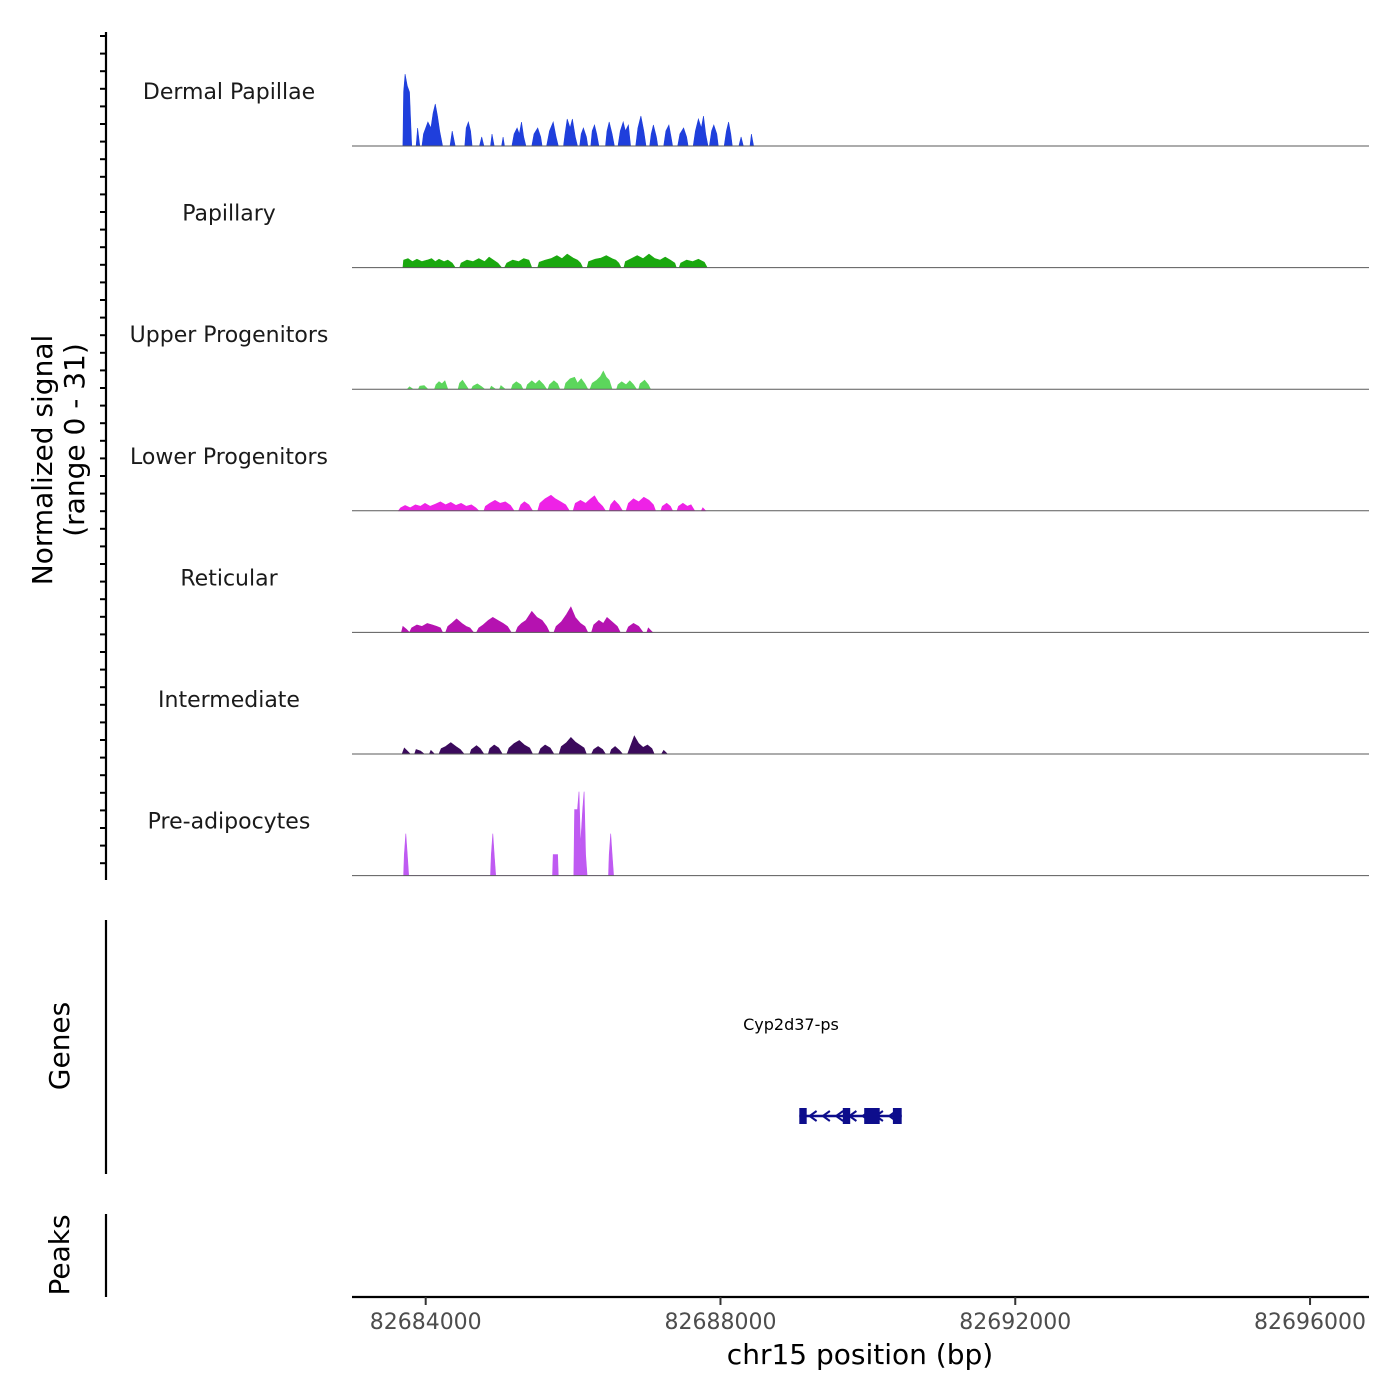 This screenshot has width=1400, height=1400. Describe the element at coordinates (555, 260) in the screenshot. I see `signal-area-papillary` at that location.